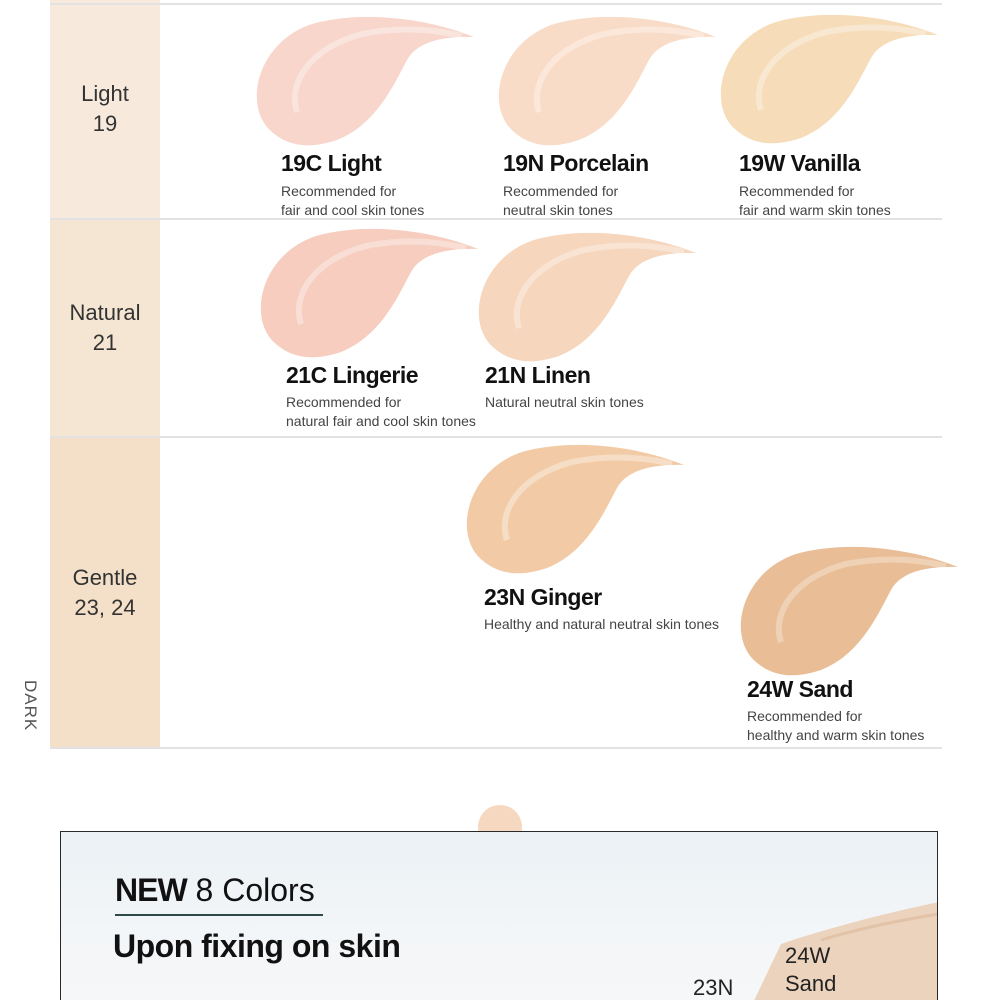  What do you see at coordinates (331, 163) in the screenshot?
I see `shade-name-19c: 19C Light` at bounding box center [331, 163].